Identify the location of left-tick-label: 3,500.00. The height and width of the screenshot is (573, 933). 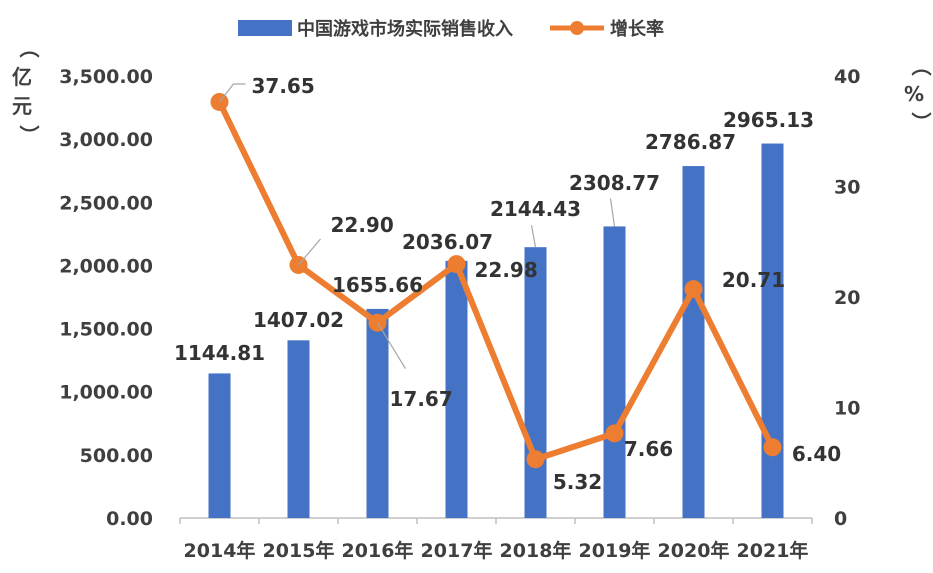
(106, 77).